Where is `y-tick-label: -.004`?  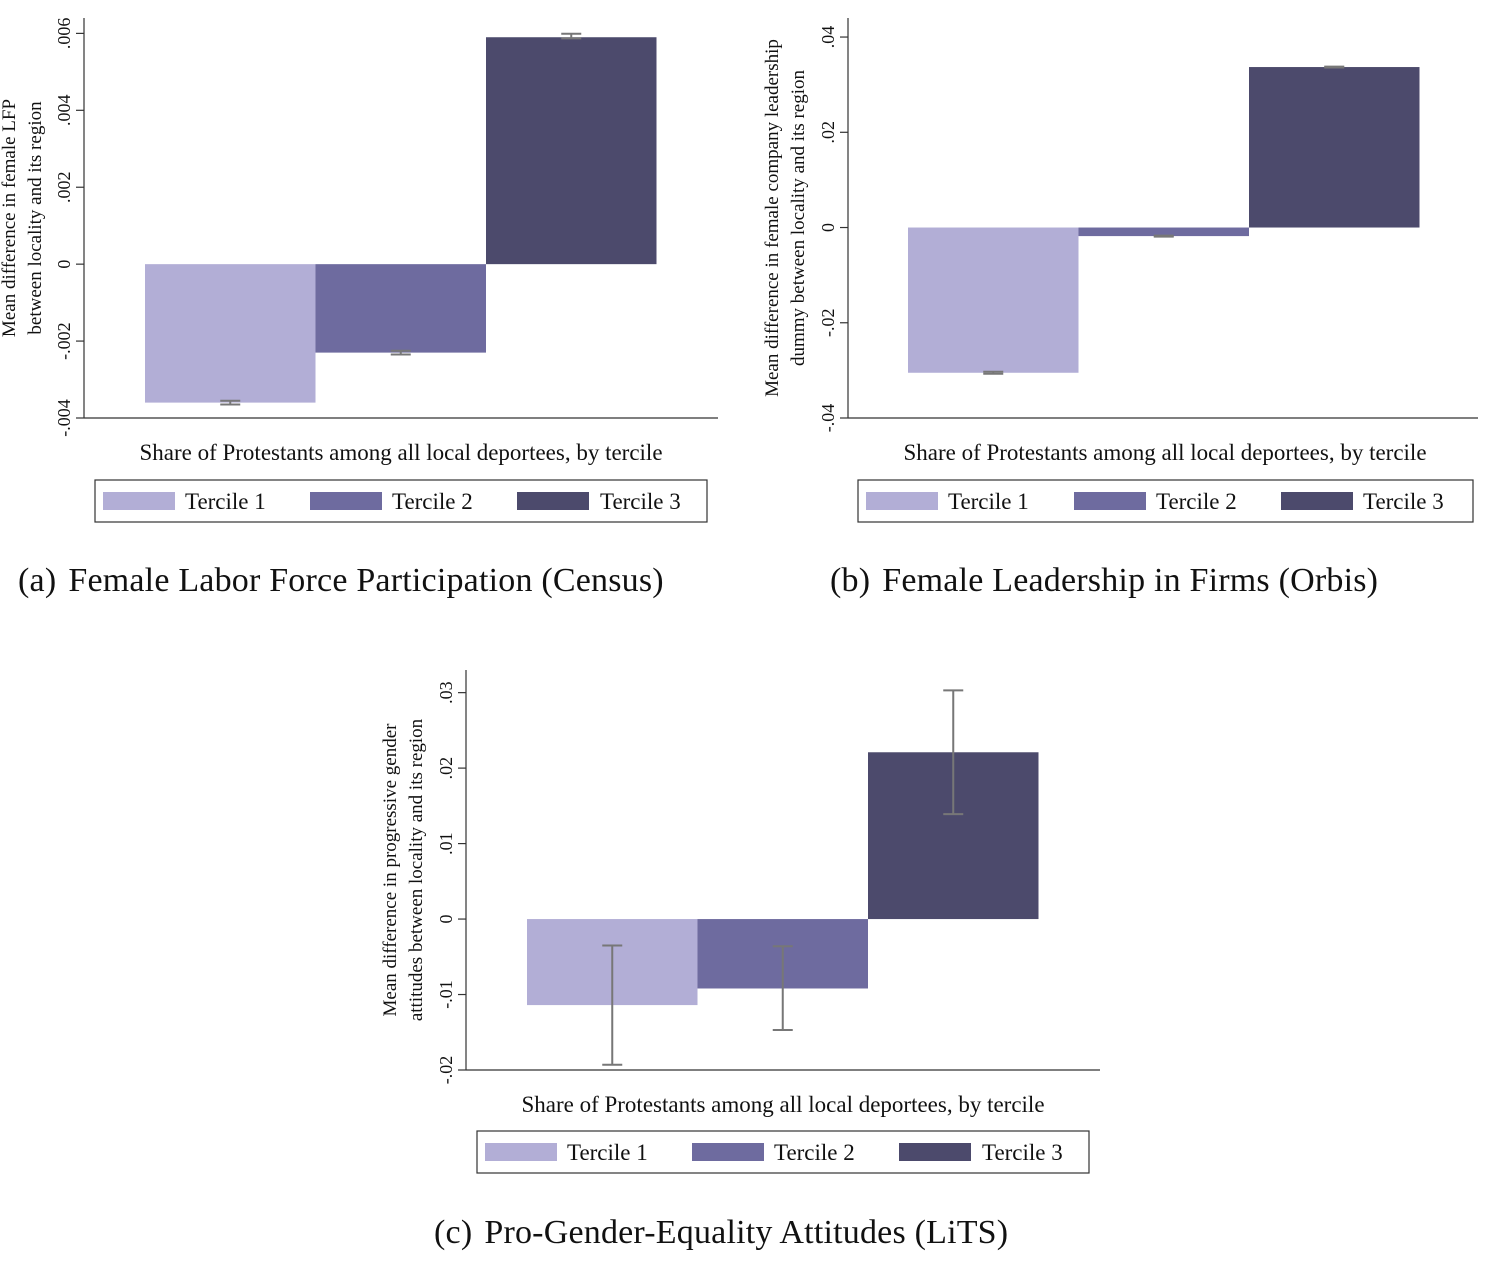 y-tick-label: -.004 is located at coordinates (64, 418).